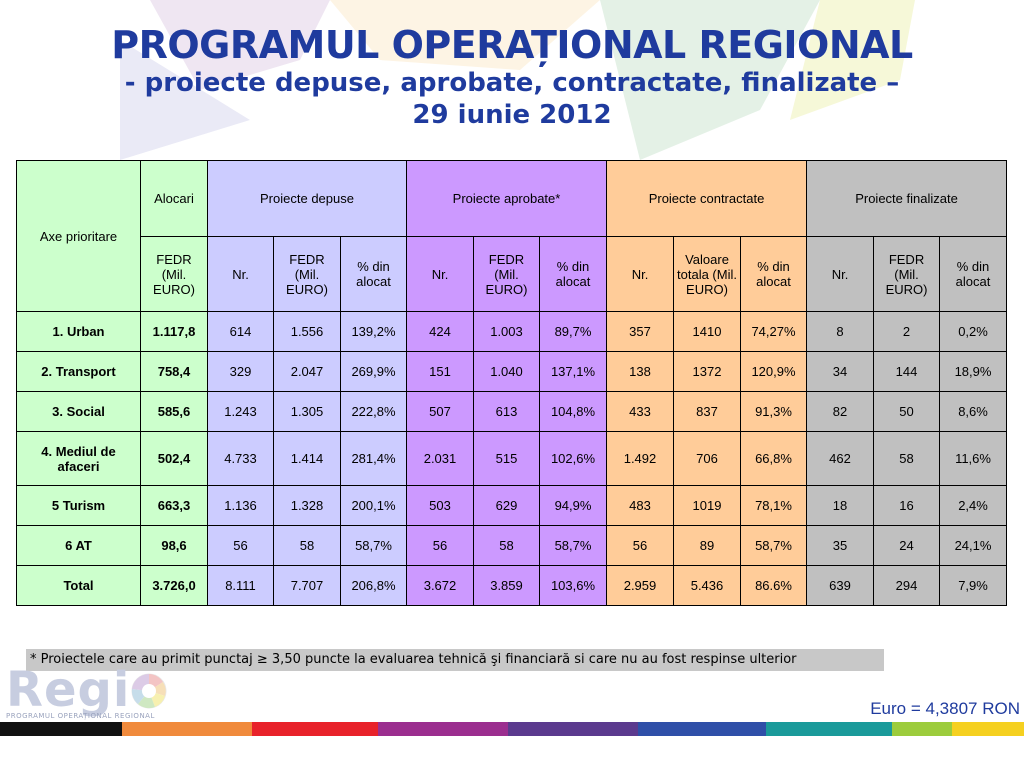  Describe the element at coordinates (907, 545) in the screenshot. I see `table-cell: 24` at that location.